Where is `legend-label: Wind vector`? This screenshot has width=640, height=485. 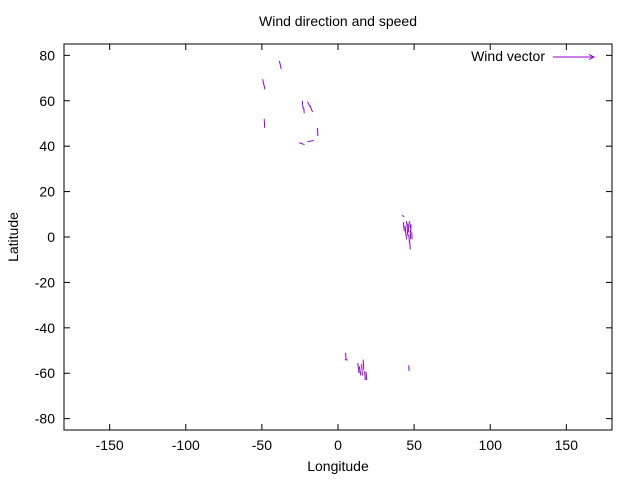
legend-label: Wind vector is located at coordinates (508, 56).